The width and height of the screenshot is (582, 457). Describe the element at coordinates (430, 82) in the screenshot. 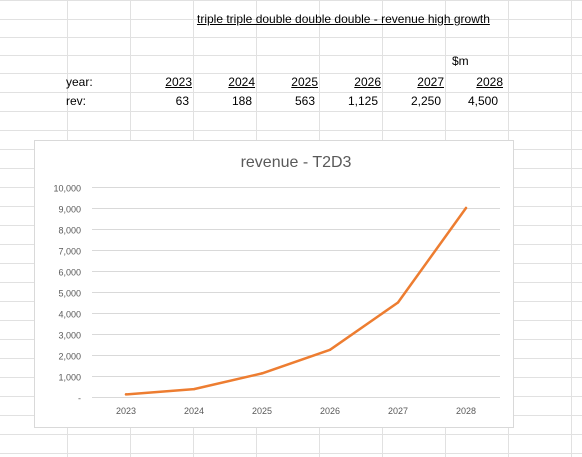

I see `year-cell-2027: 2027` at that location.